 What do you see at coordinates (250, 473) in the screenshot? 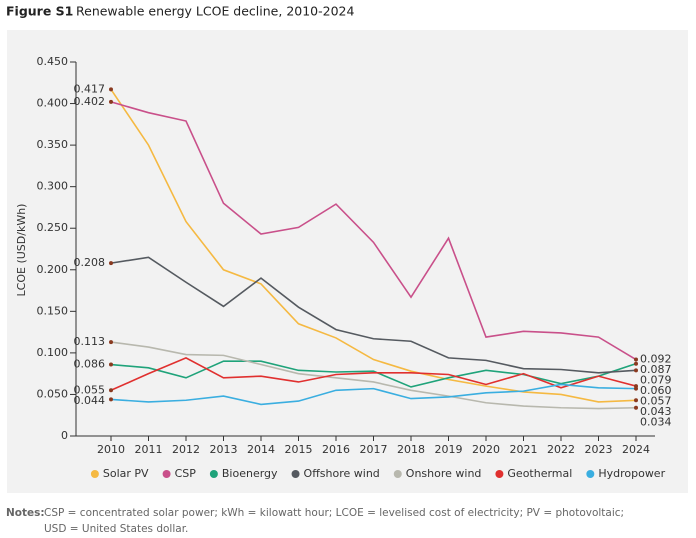
I see `legend-label: Bioenergy` at bounding box center [250, 473].